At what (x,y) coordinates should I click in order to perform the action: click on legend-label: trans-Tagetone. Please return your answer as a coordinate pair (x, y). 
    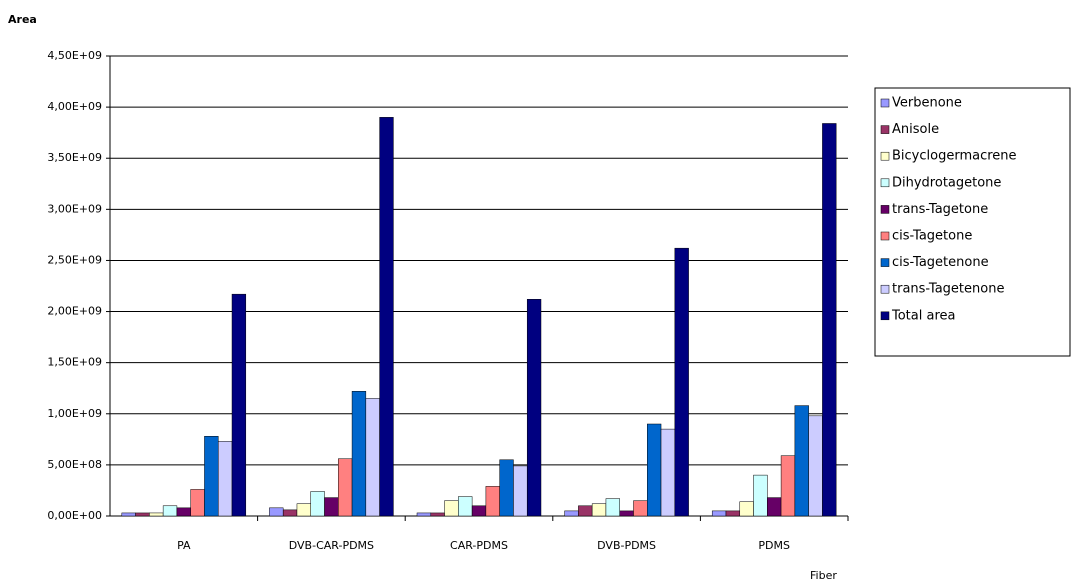
    Looking at the image, I should click on (940, 209).